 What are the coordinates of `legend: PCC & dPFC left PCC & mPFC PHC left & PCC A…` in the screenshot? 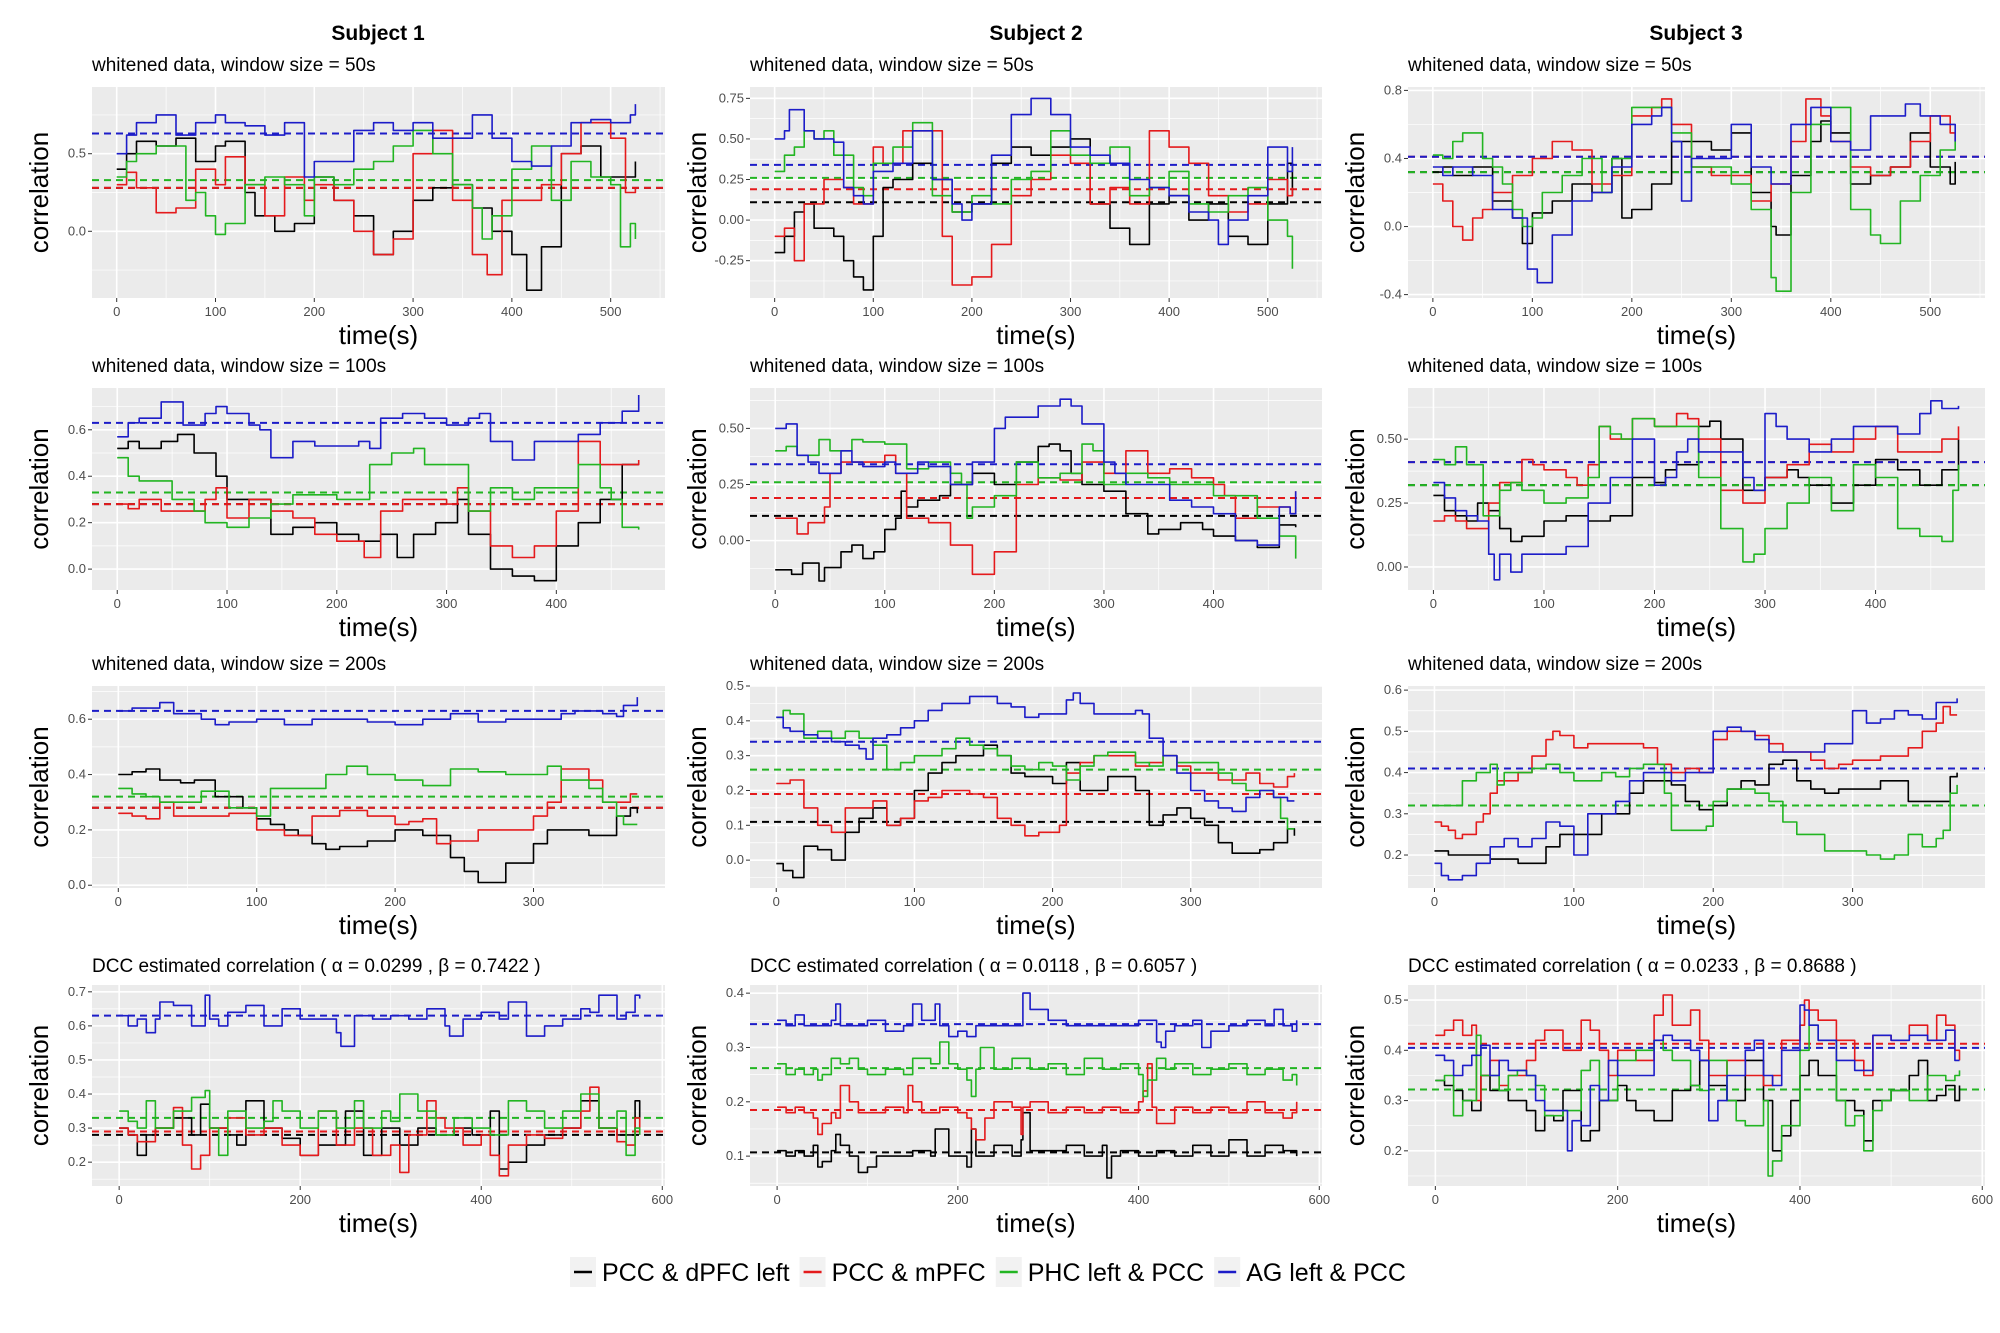 It's located at (988, 1272).